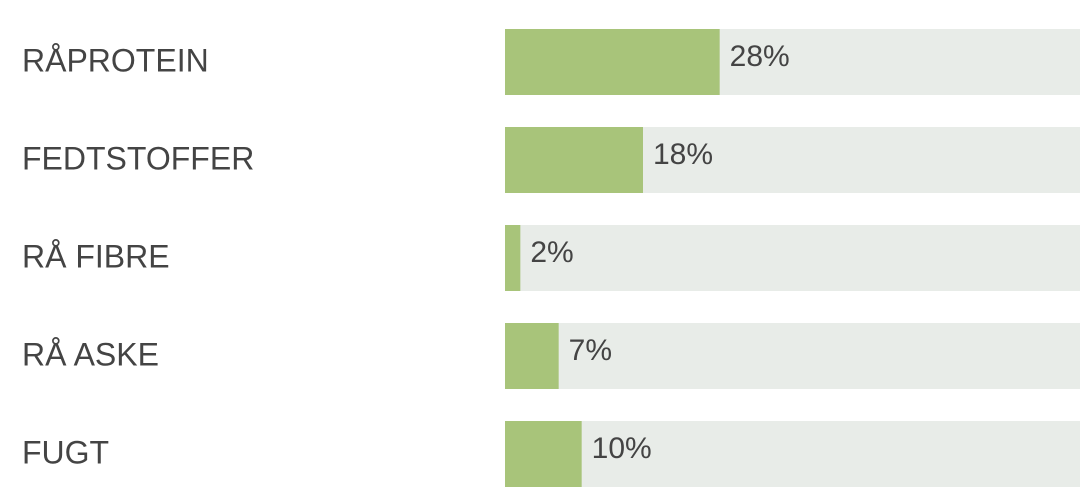  I want to click on value-label: 7%, so click(590, 350).